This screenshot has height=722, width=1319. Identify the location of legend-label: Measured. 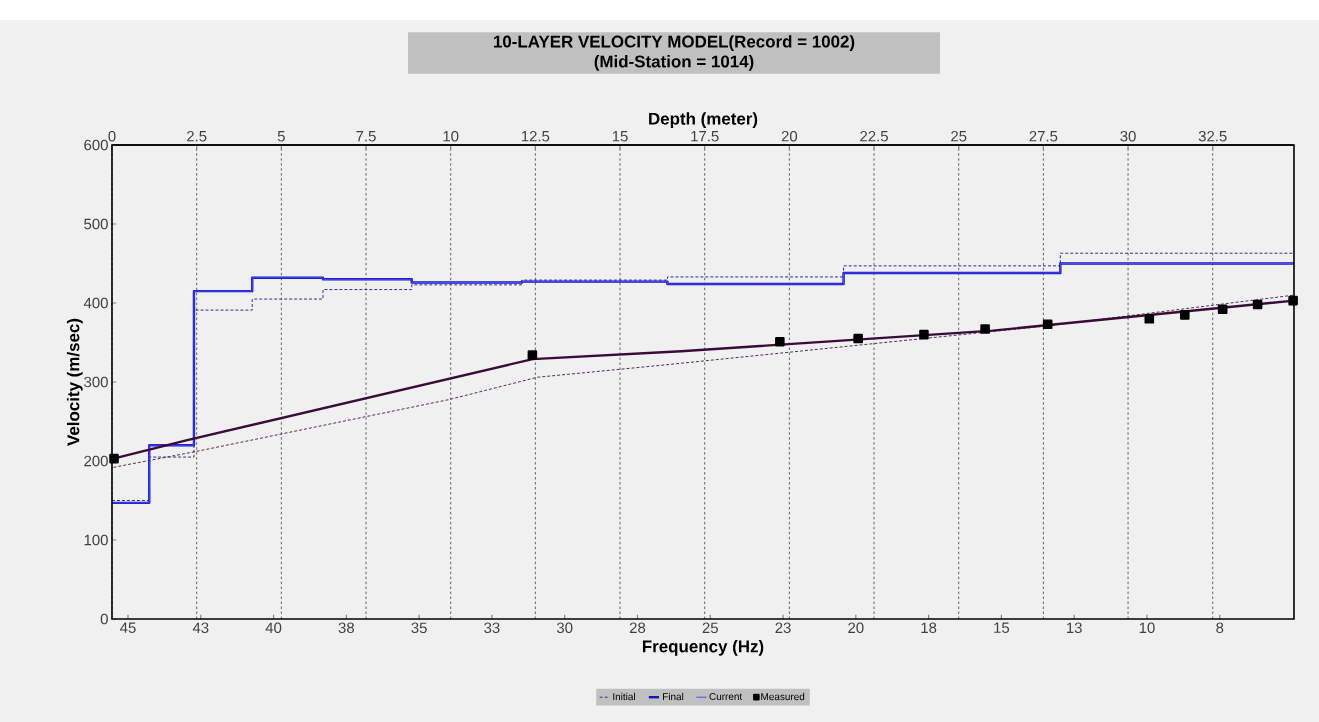
(783, 696).